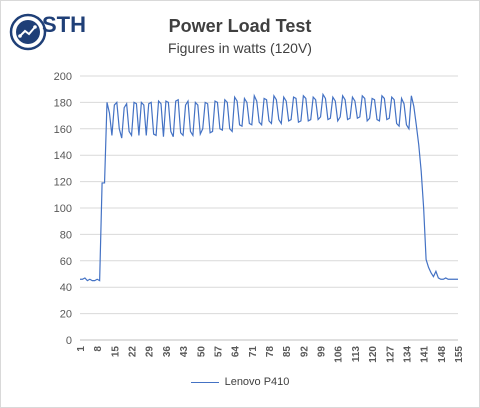  I want to click on x-tick-label: 99, so click(322, 352).